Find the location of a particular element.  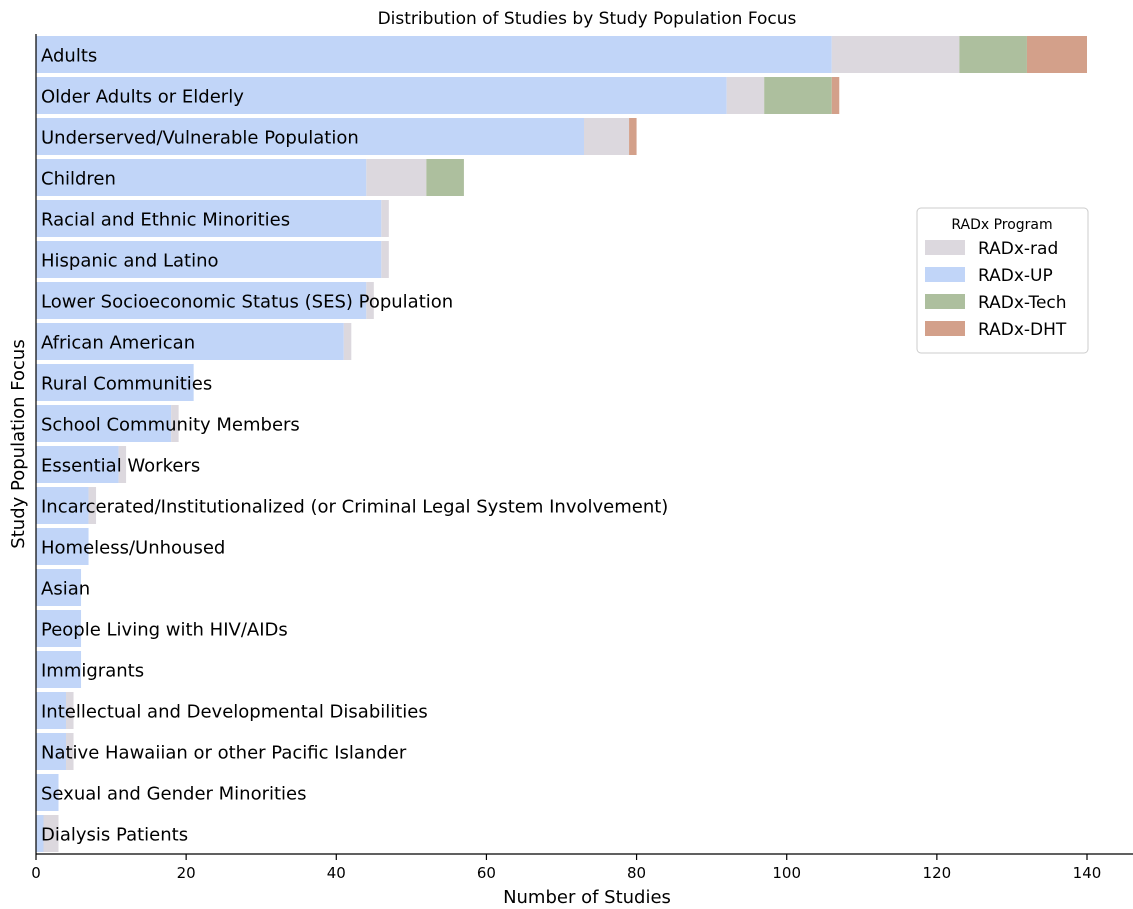

x-tick-label: 20 is located at coordinates (186, 873).